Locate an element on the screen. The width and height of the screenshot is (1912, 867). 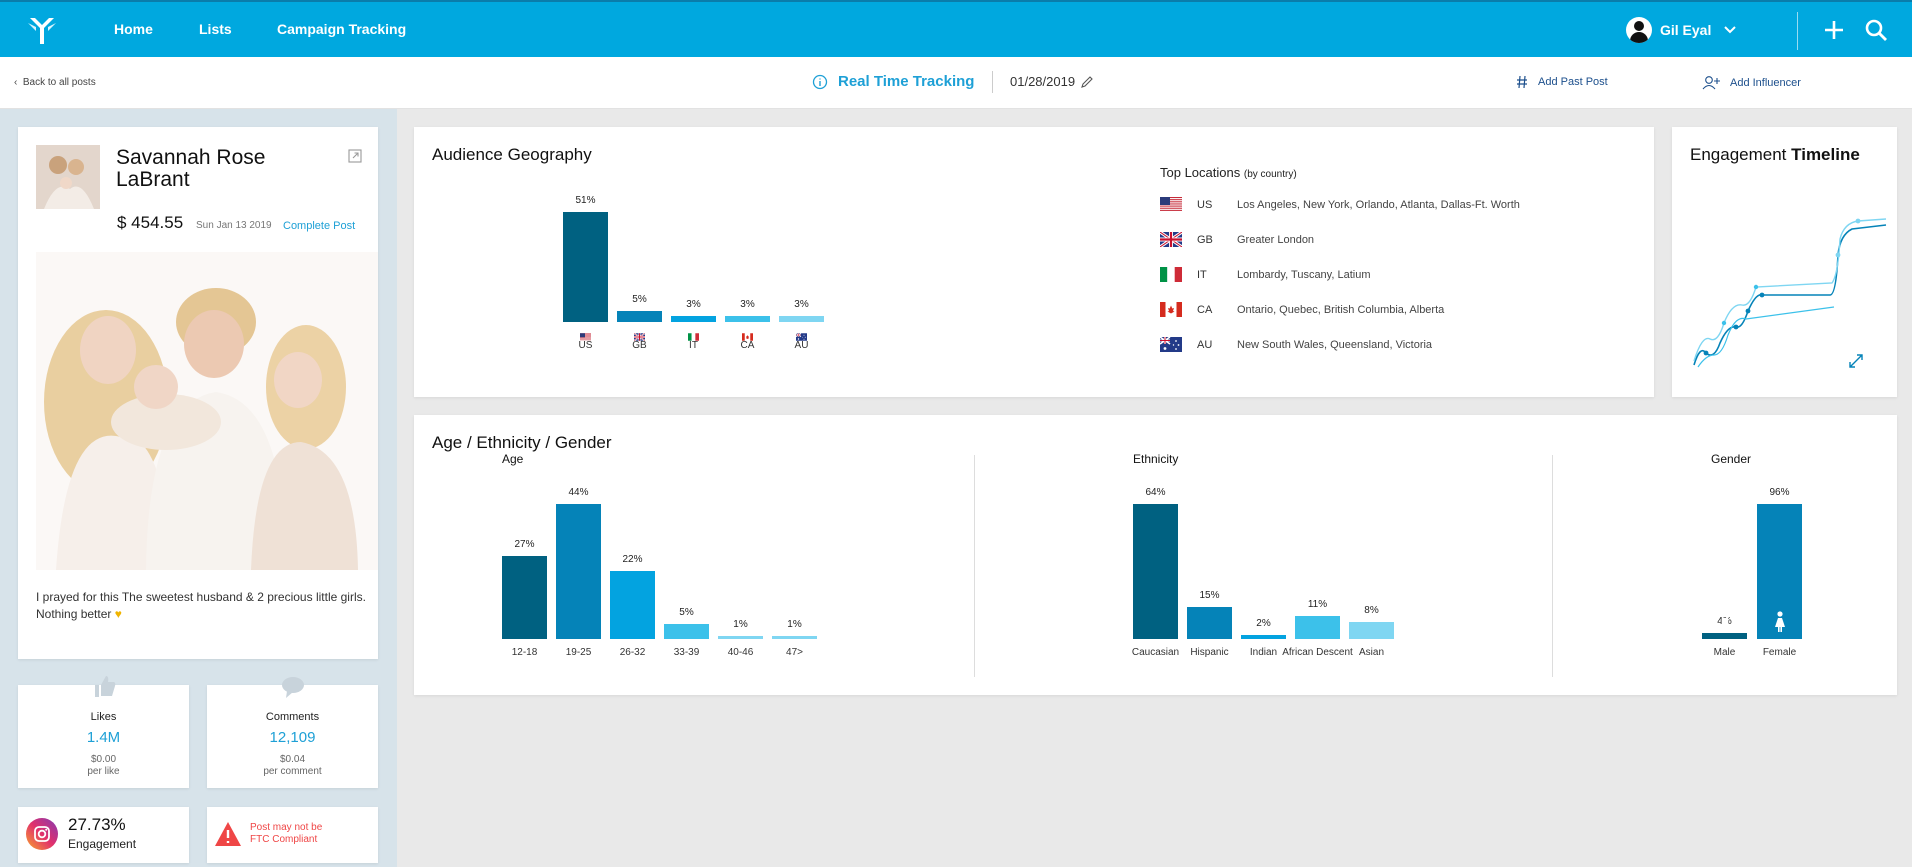
user-name: Gil Eyal is located at coordinates (1686, 30).